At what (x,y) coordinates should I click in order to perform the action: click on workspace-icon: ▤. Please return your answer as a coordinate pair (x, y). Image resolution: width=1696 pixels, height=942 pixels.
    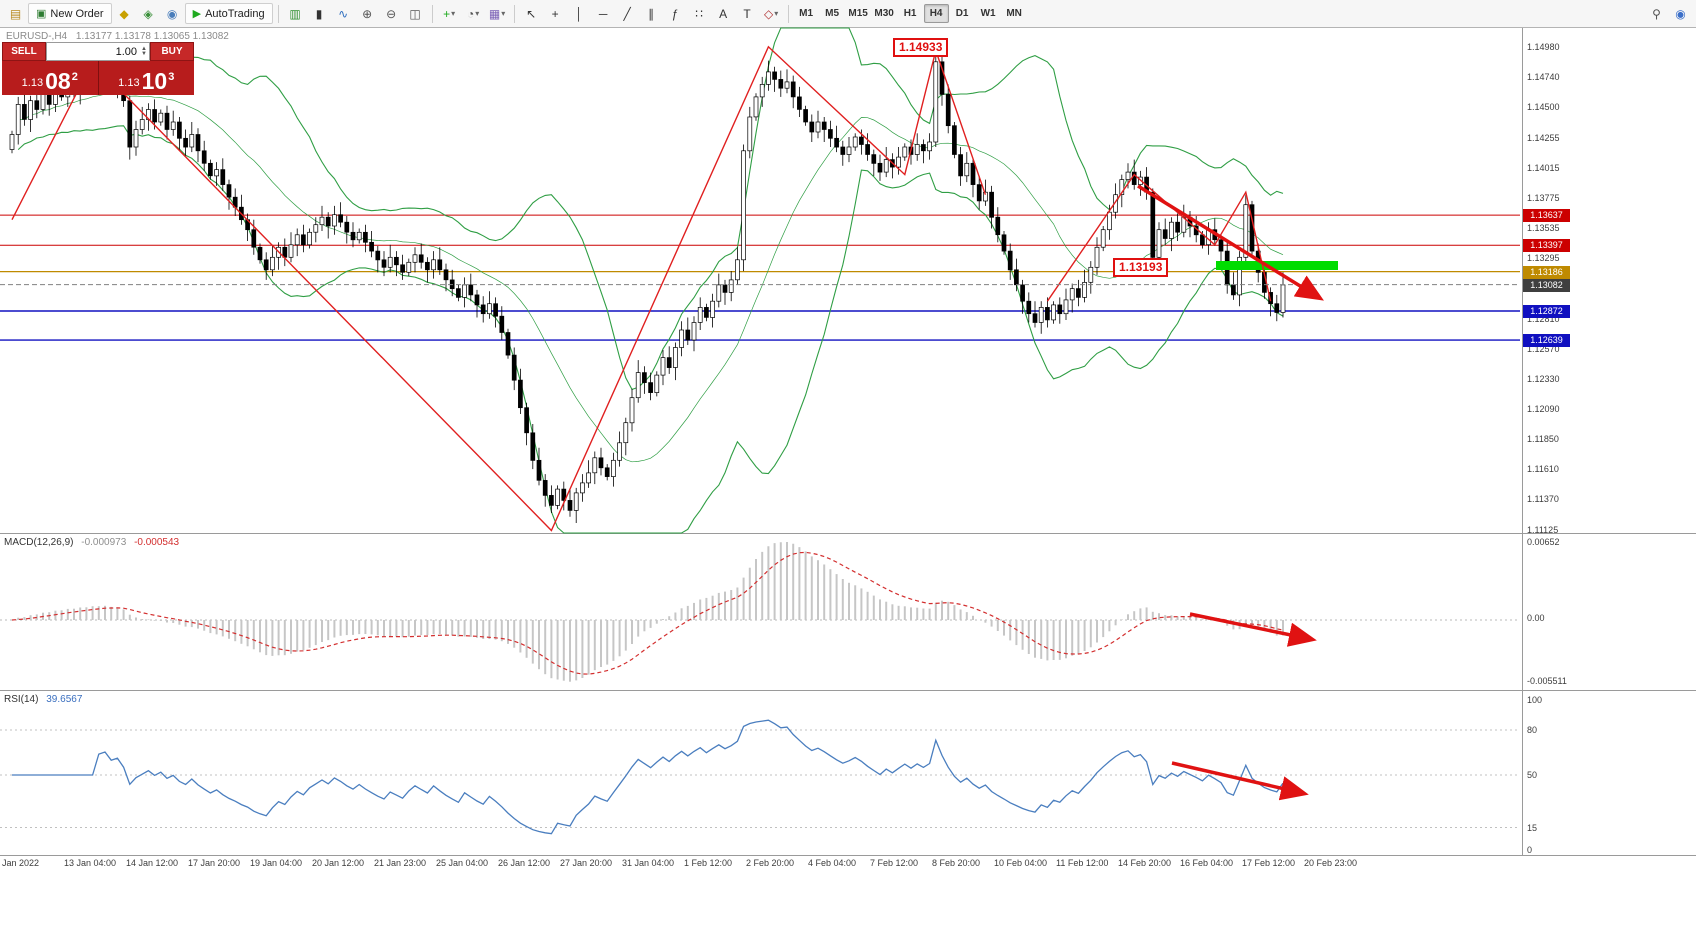
    Looking at the image, I should click on (15, 14).